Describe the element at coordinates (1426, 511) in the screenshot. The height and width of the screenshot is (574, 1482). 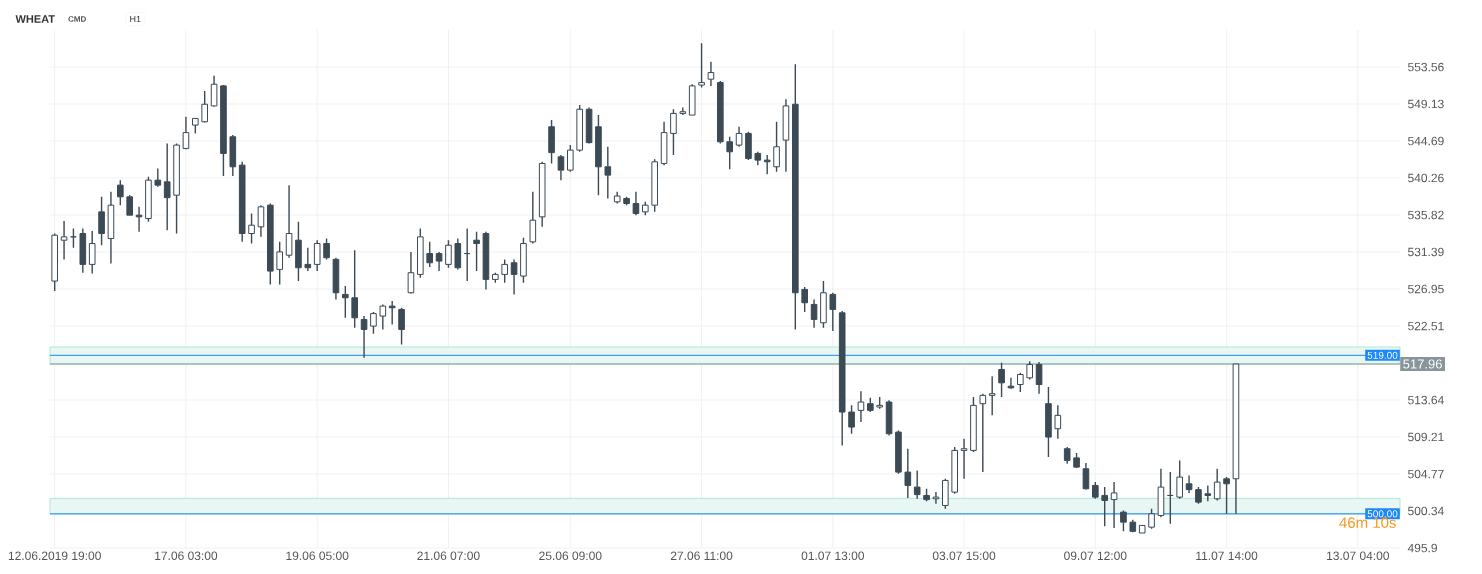
I see `y-tick-label: 500.34` at that location.